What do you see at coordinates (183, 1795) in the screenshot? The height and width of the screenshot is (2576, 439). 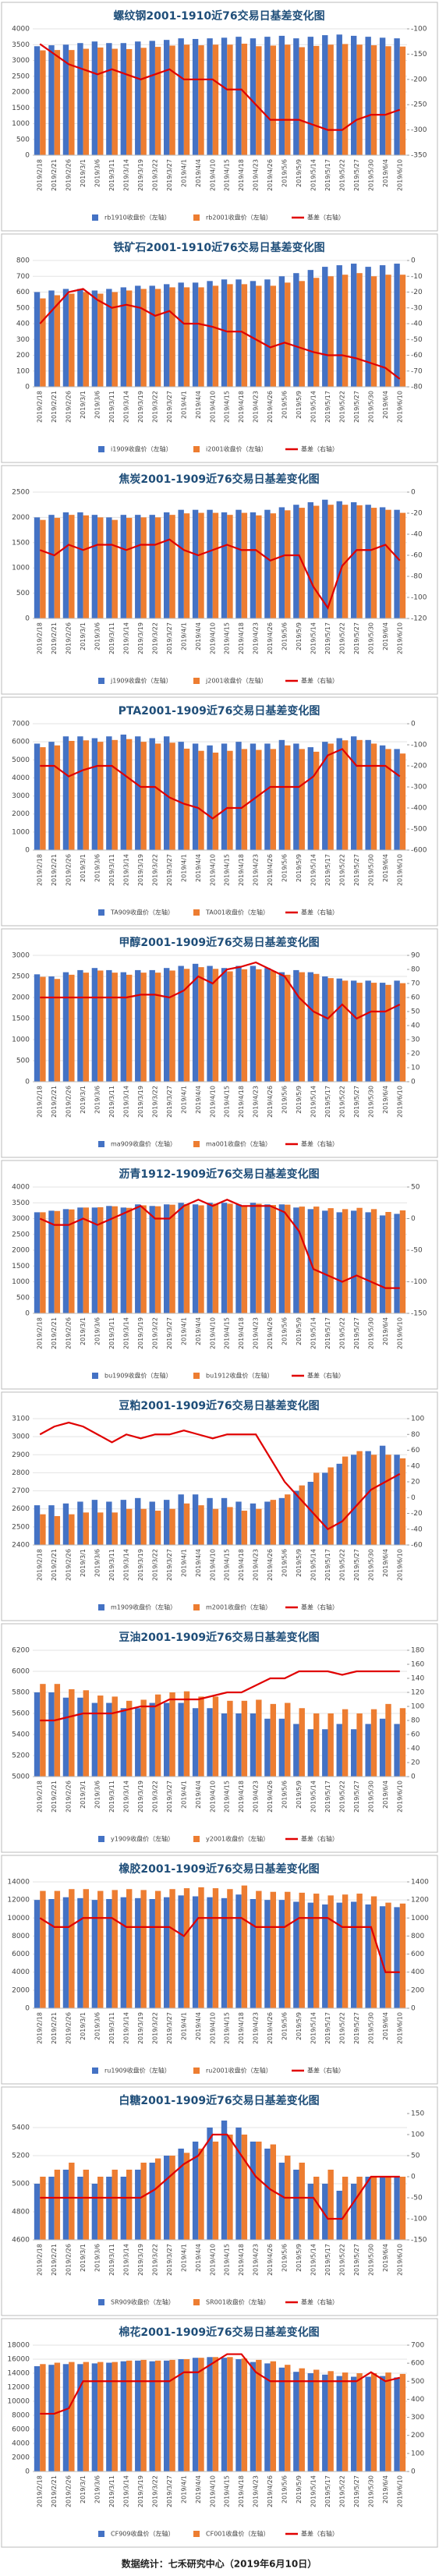 I see `x-tick-label: 2019/4/1` at bounding box center [183, 1795].